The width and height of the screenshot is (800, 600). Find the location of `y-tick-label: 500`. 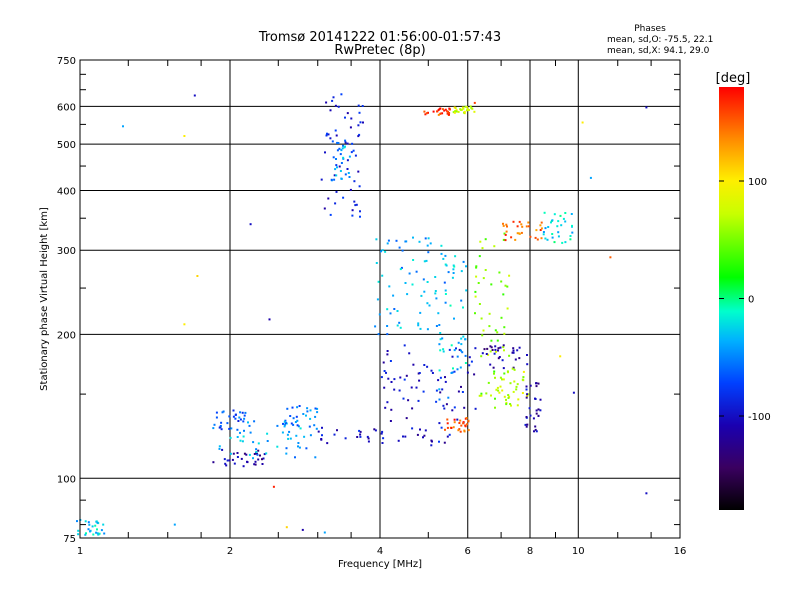

y-tick-label: 500 is located at coordinates (66, 145).